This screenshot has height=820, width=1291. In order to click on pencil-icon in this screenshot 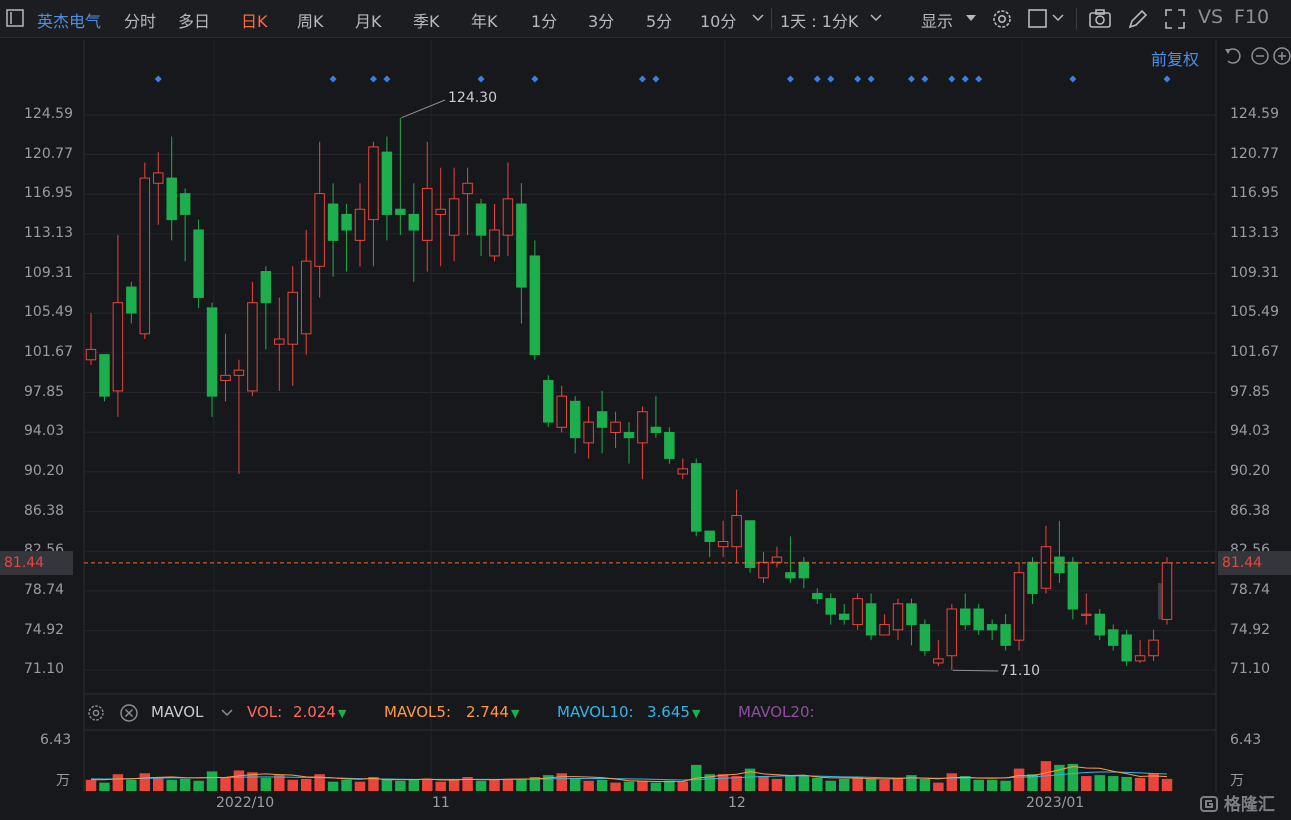, I will do `click(1138, 19)`.